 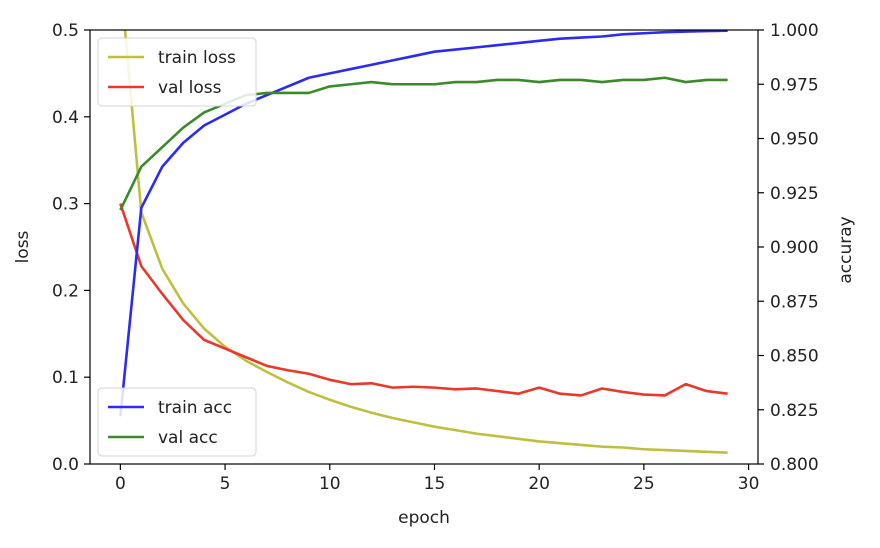 What do you see at coordinates (644, 484) in the screenshot?
I see `x-tick-label: 25` at bounding box center [644, 484].